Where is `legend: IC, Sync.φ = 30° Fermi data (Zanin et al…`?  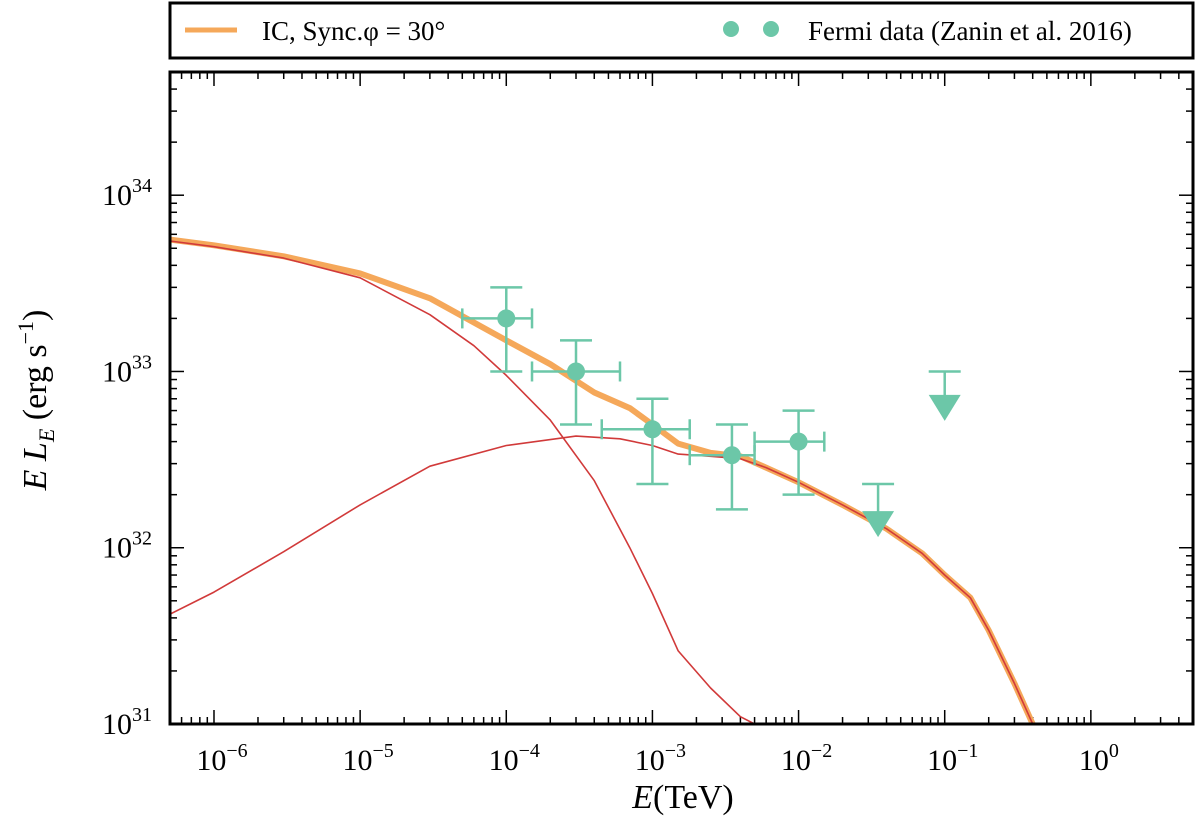
legend: IC, Sync.φ = 30° Fermi data (Zanin et al… is located at coordinates (681, 30).